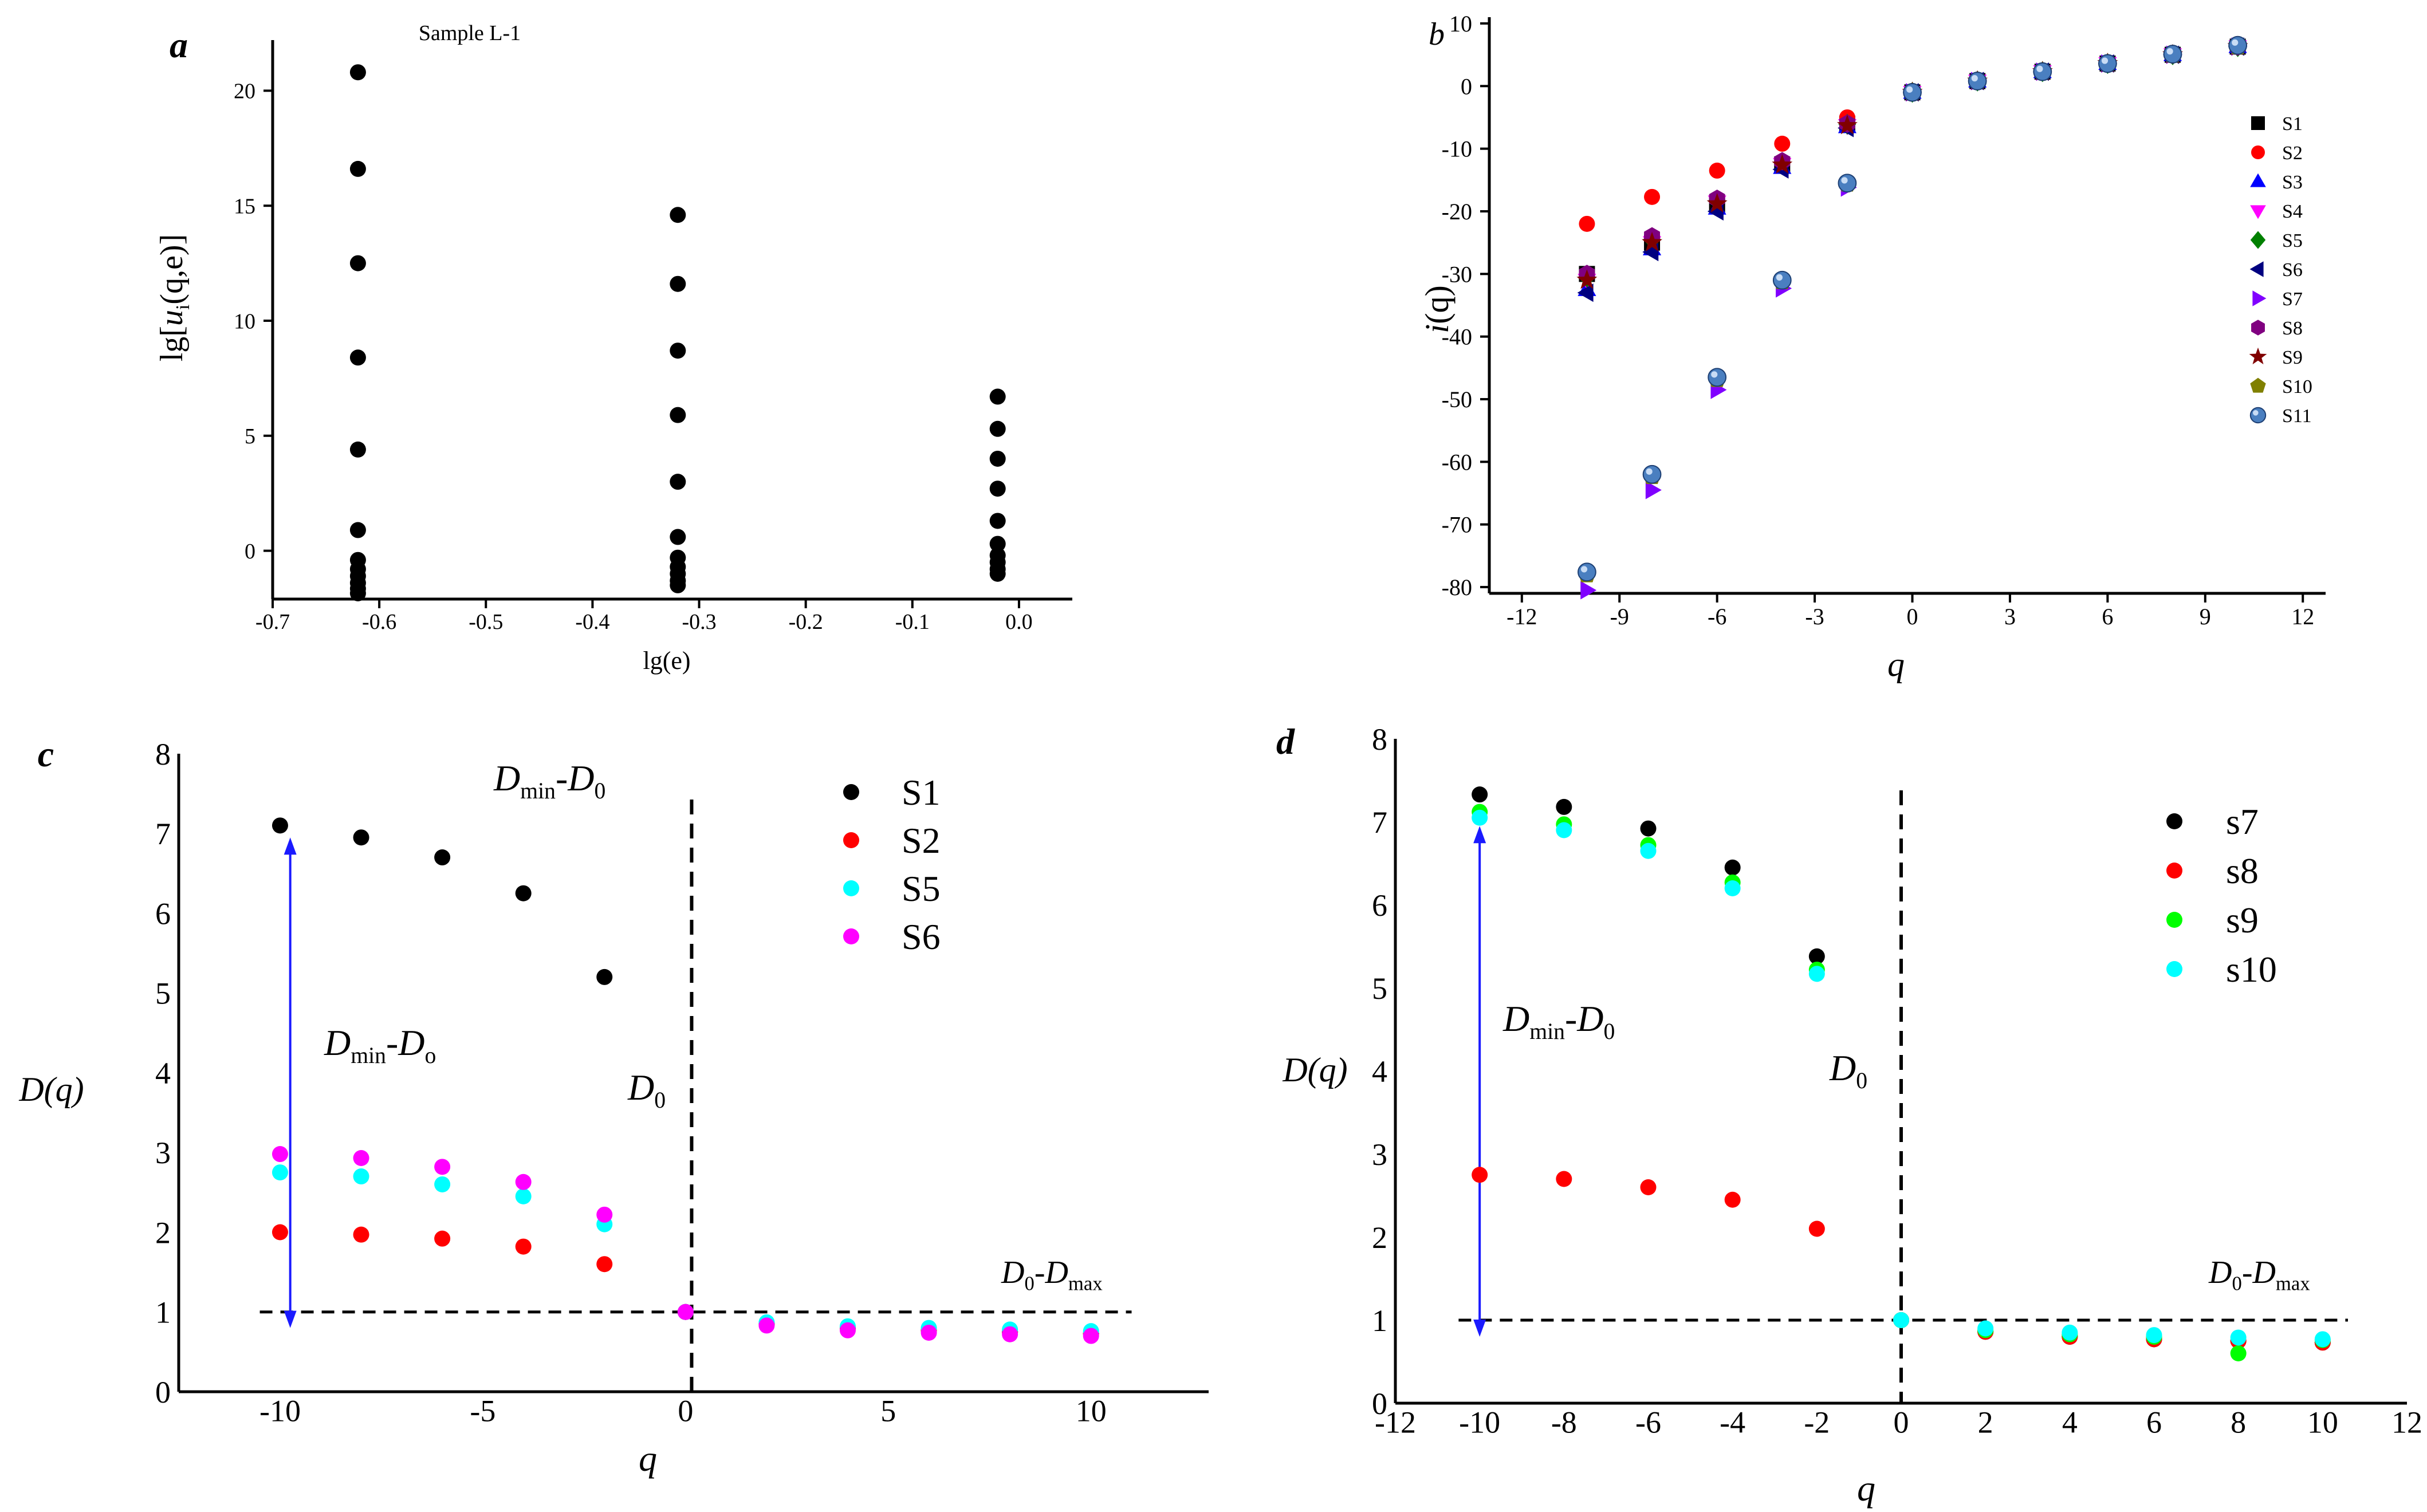  What do you see at coordinates (1717, 616) in the screenshot?
I see `x-tick-label: -6` at bounding box center [1717, 616].